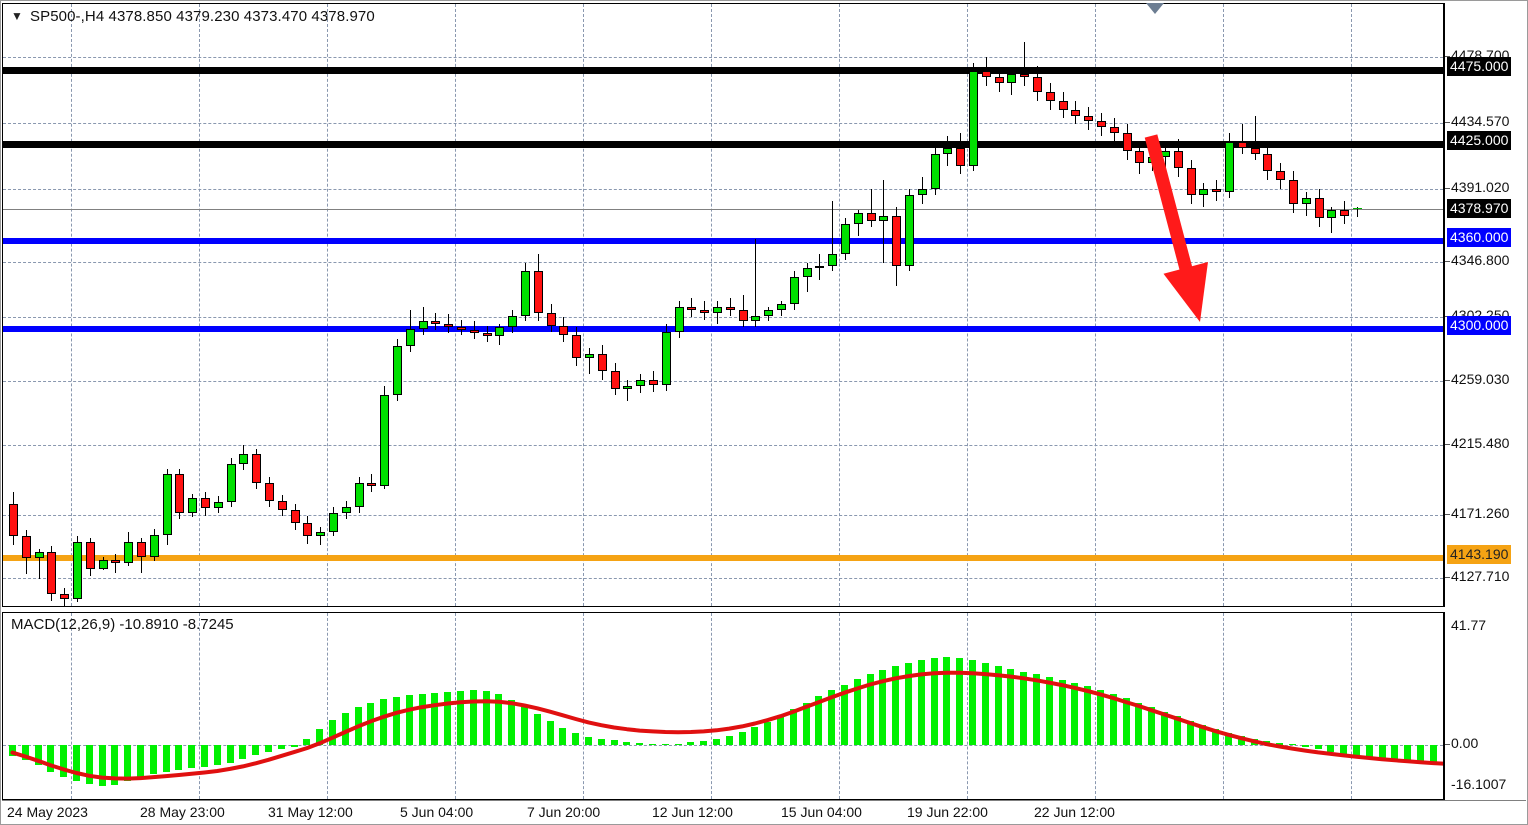 The width and height of the screenshot is (1528, 825). What do you see at coordinates (182, 812) in the screenshot?
I see `time-axis-label: 28 May 23:00` at bounding box center [182, 812].